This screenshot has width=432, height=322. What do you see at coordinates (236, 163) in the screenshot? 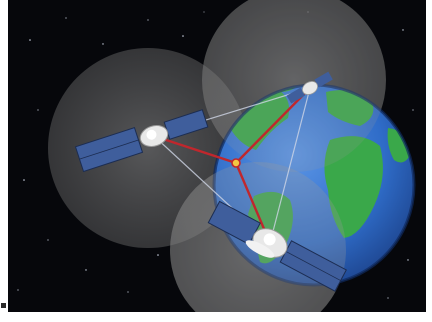
I see `ground-receiver-icon` at bounding box center [236, 163].